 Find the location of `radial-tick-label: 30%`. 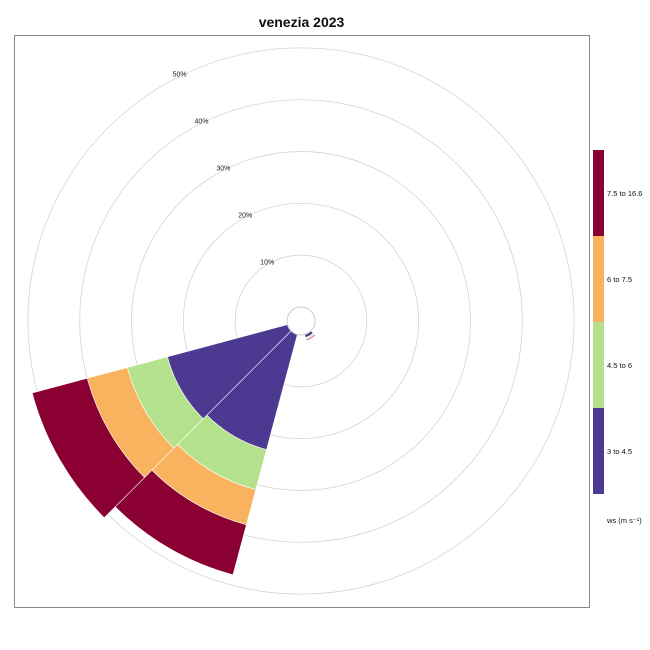

radial-tick-label: 30% is located at coordinates (223, 168).